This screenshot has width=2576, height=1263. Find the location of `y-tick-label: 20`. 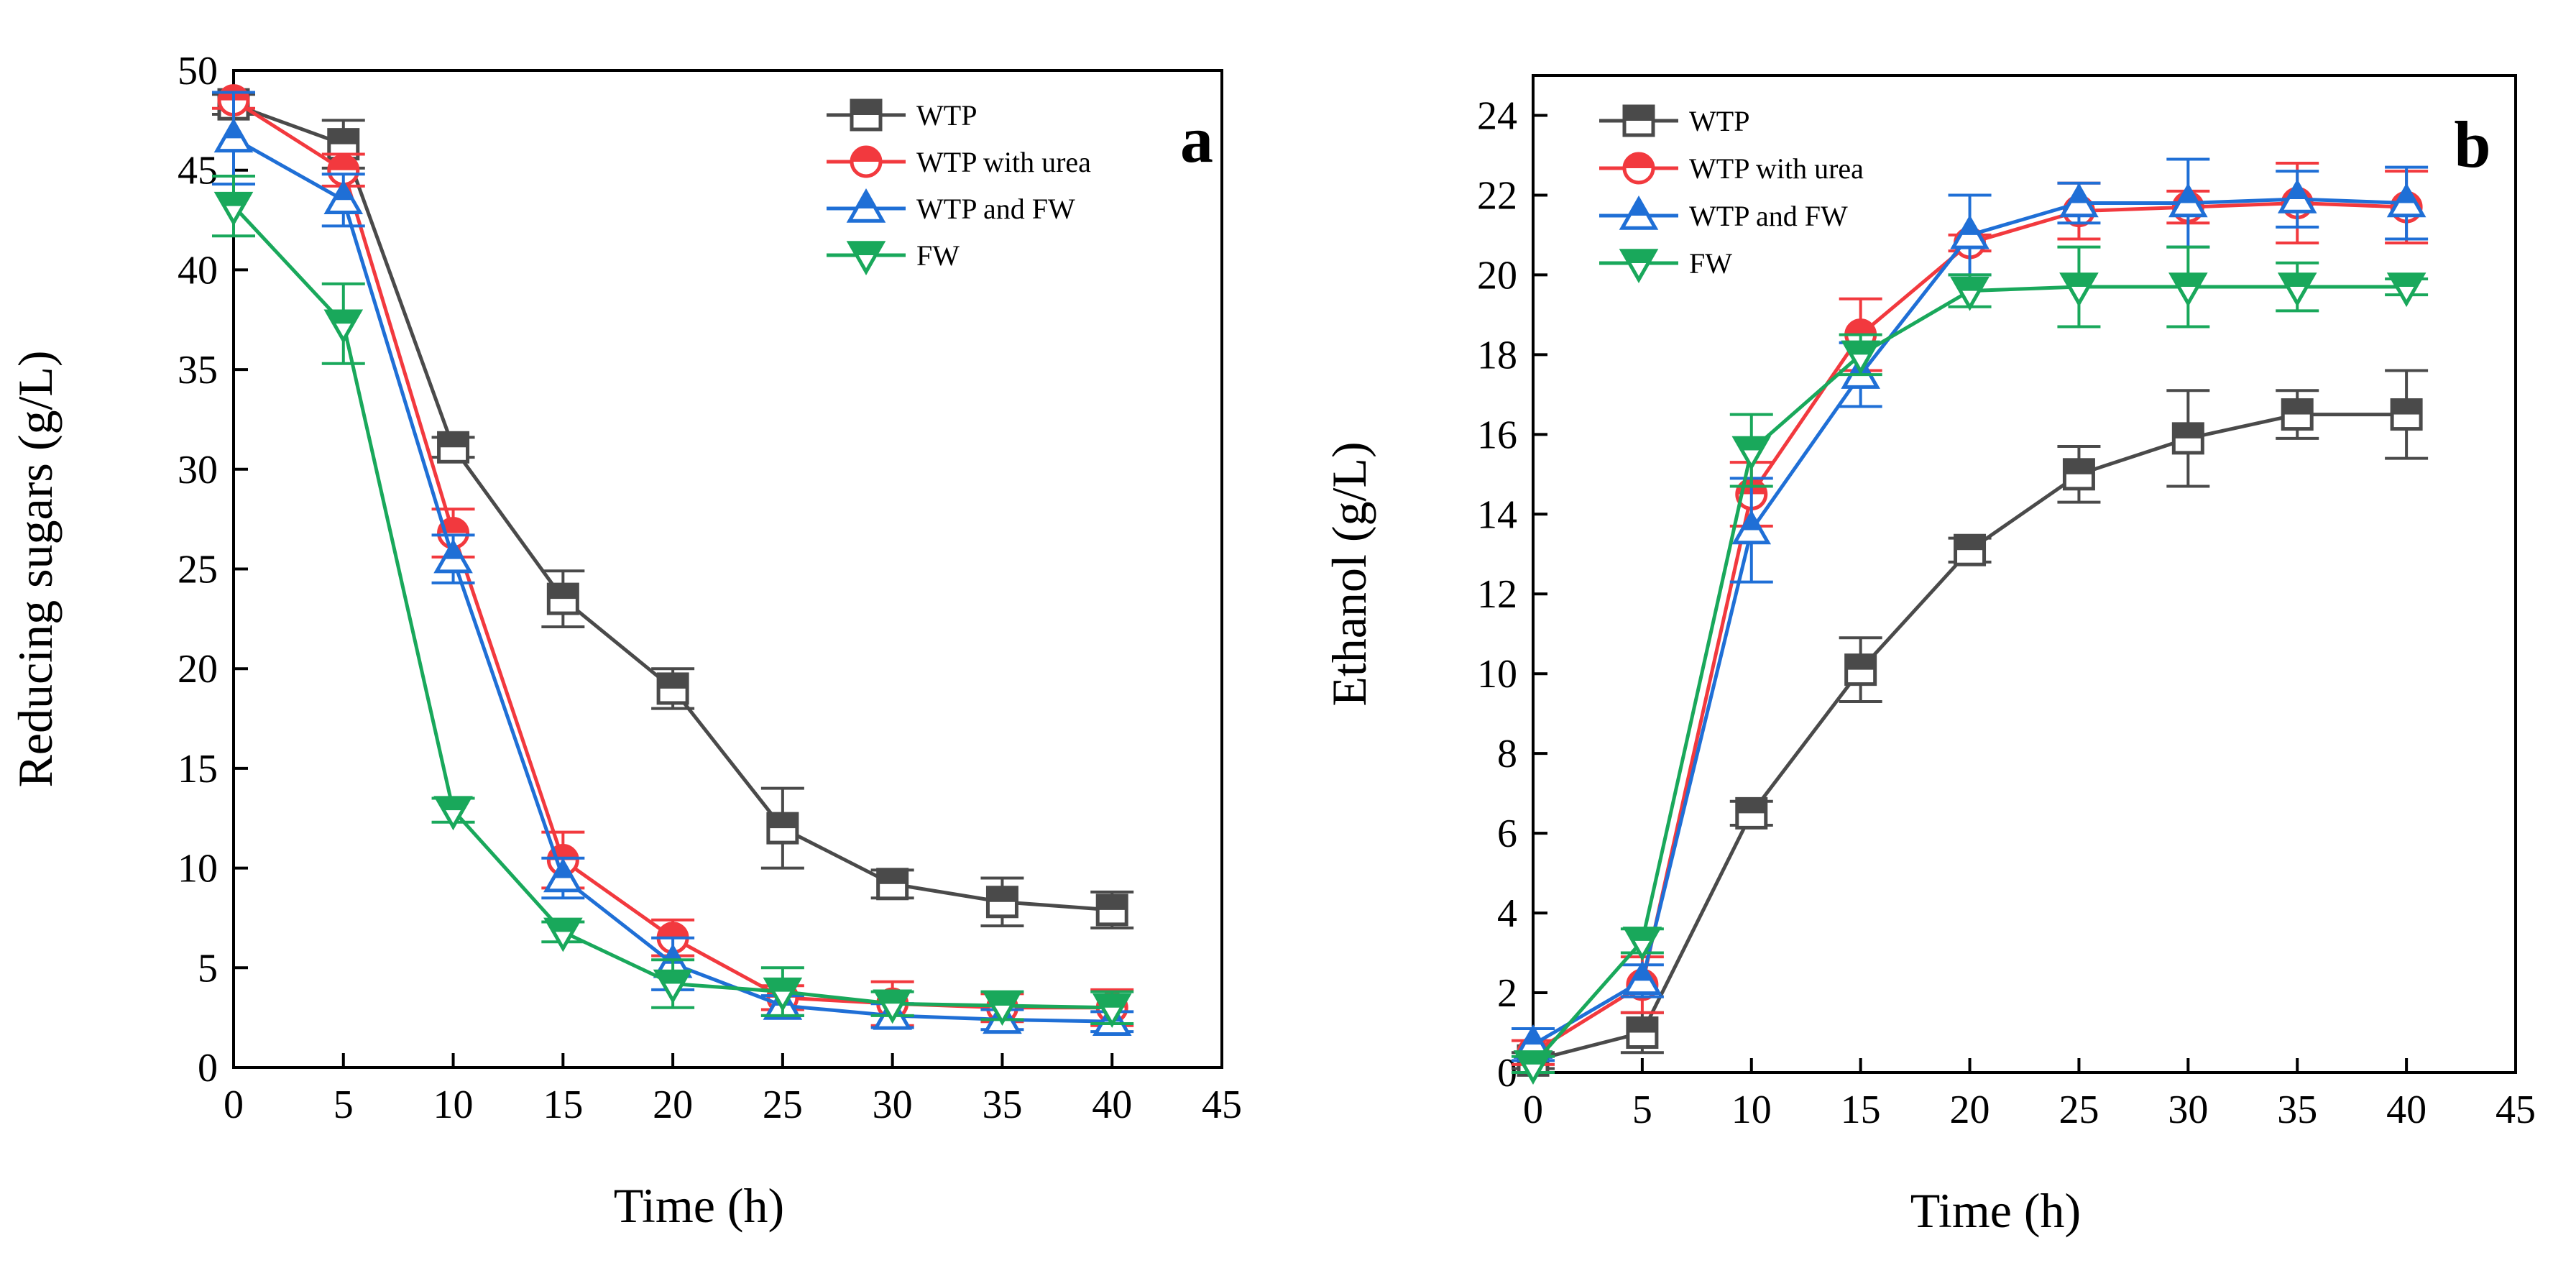

y-tick-label: 20 is located at coordinates (1497, 275).